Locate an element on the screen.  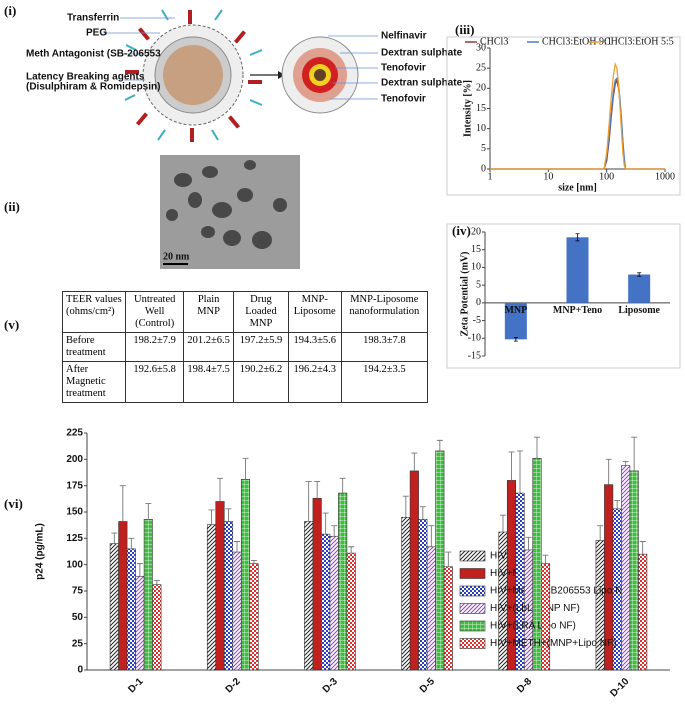
y-axis-label: p24 (pg/mL) is located at coordinates (40, 551).